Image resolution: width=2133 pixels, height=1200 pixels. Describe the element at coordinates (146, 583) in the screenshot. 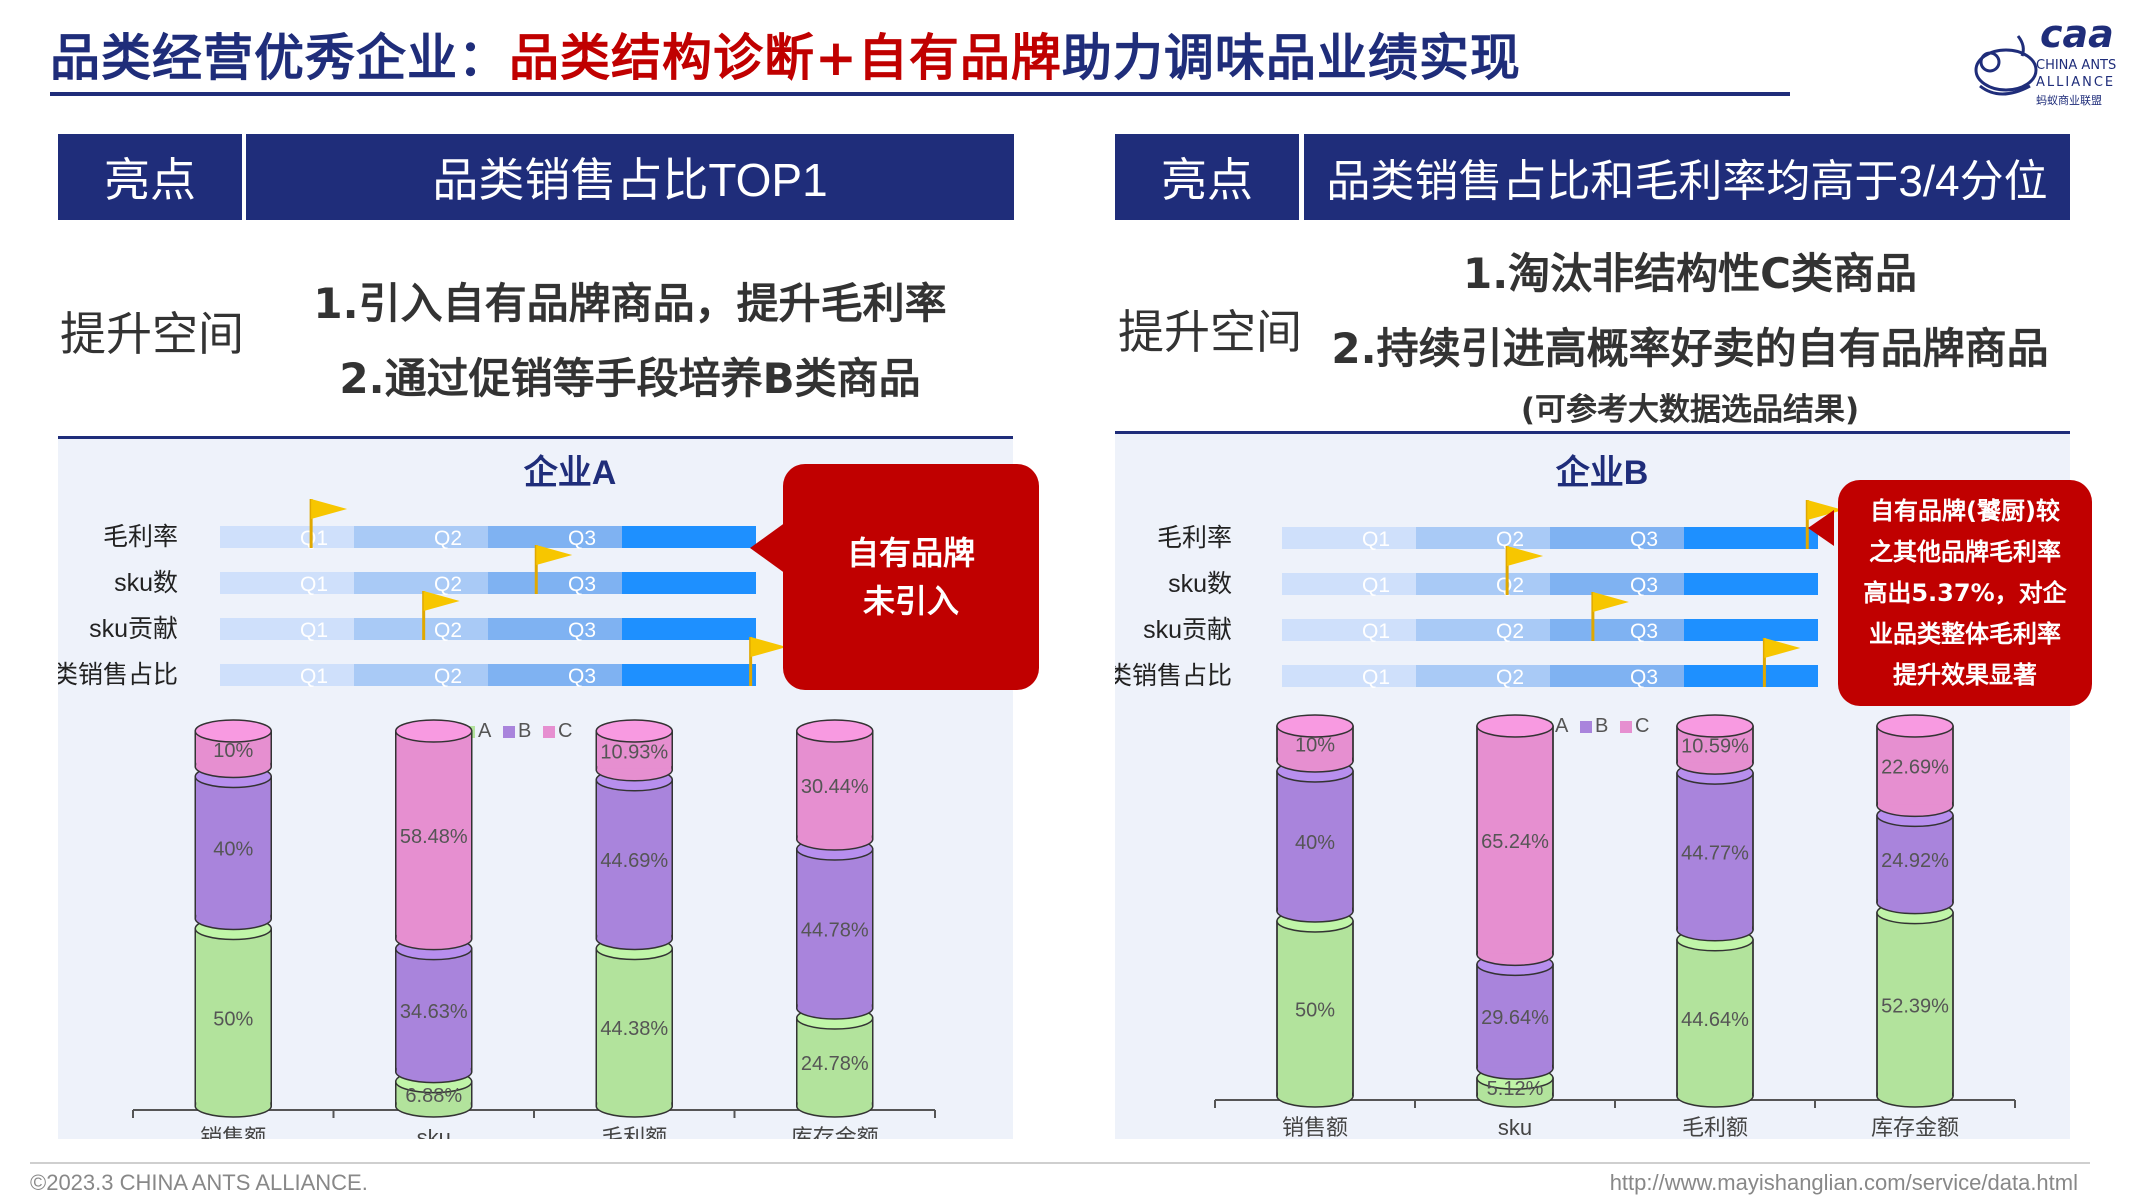

I see `row-label: sku数` at that location.